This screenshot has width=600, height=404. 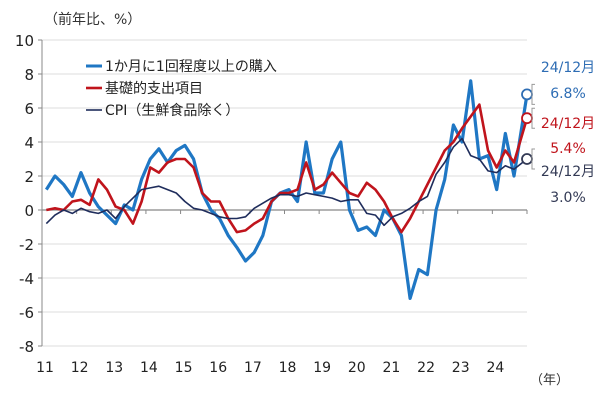 What do you see at coordinates (24, 41) in the screenshot?
I see `y-tick-label: 10` at bounding box center [24, 41].